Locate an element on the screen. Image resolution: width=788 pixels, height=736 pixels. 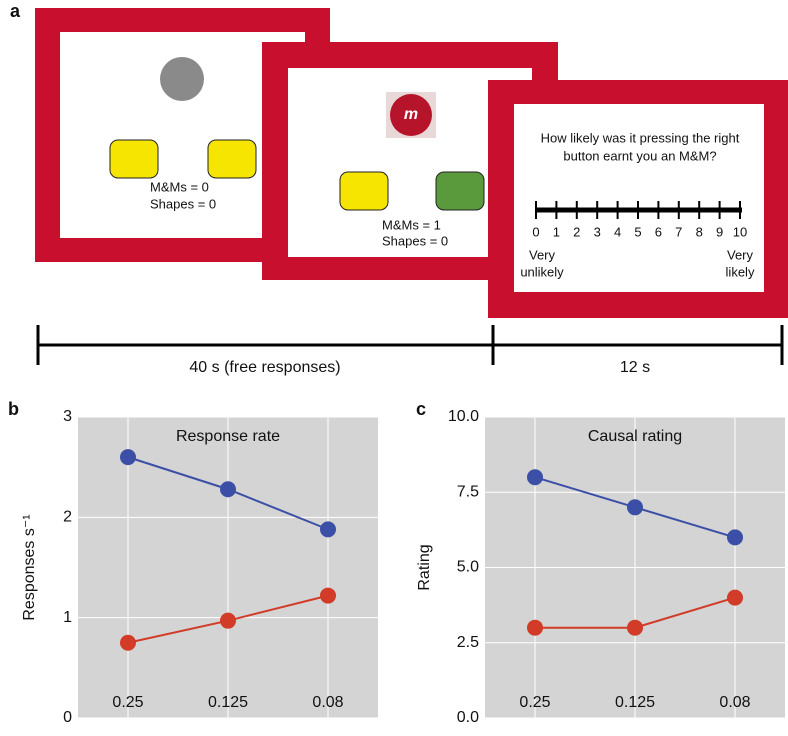
timeline-label: 40 s (free responses) is located at coordinates (264, 367).